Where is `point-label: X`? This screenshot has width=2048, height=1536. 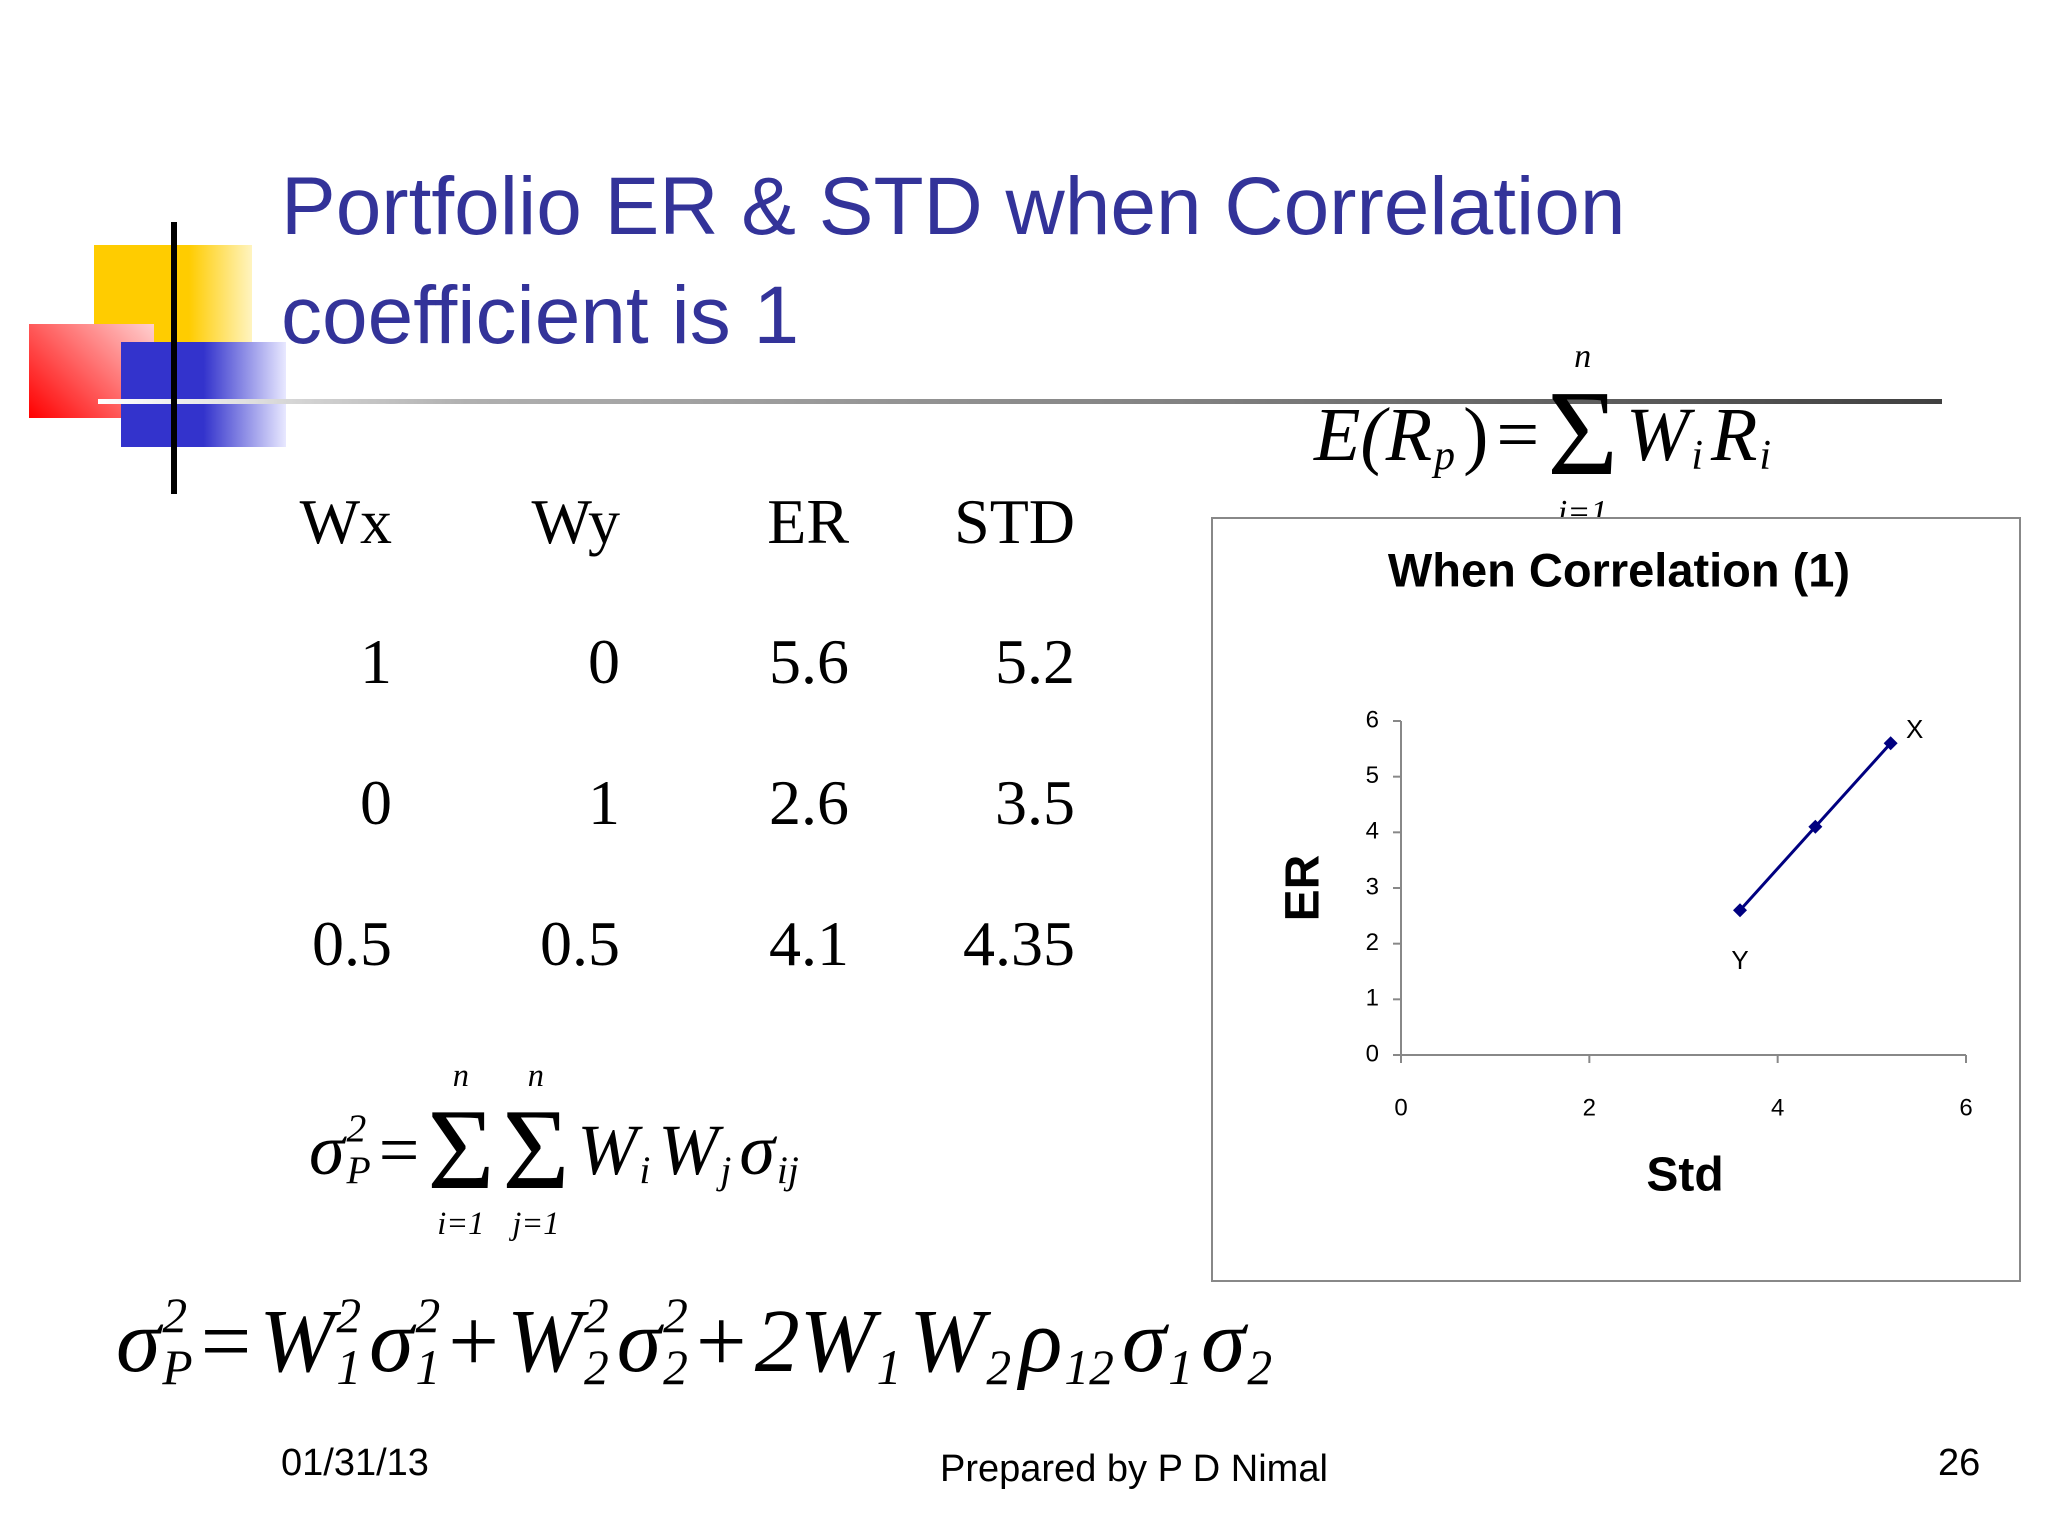
point-label: X is located at coordinates (1914, 729).